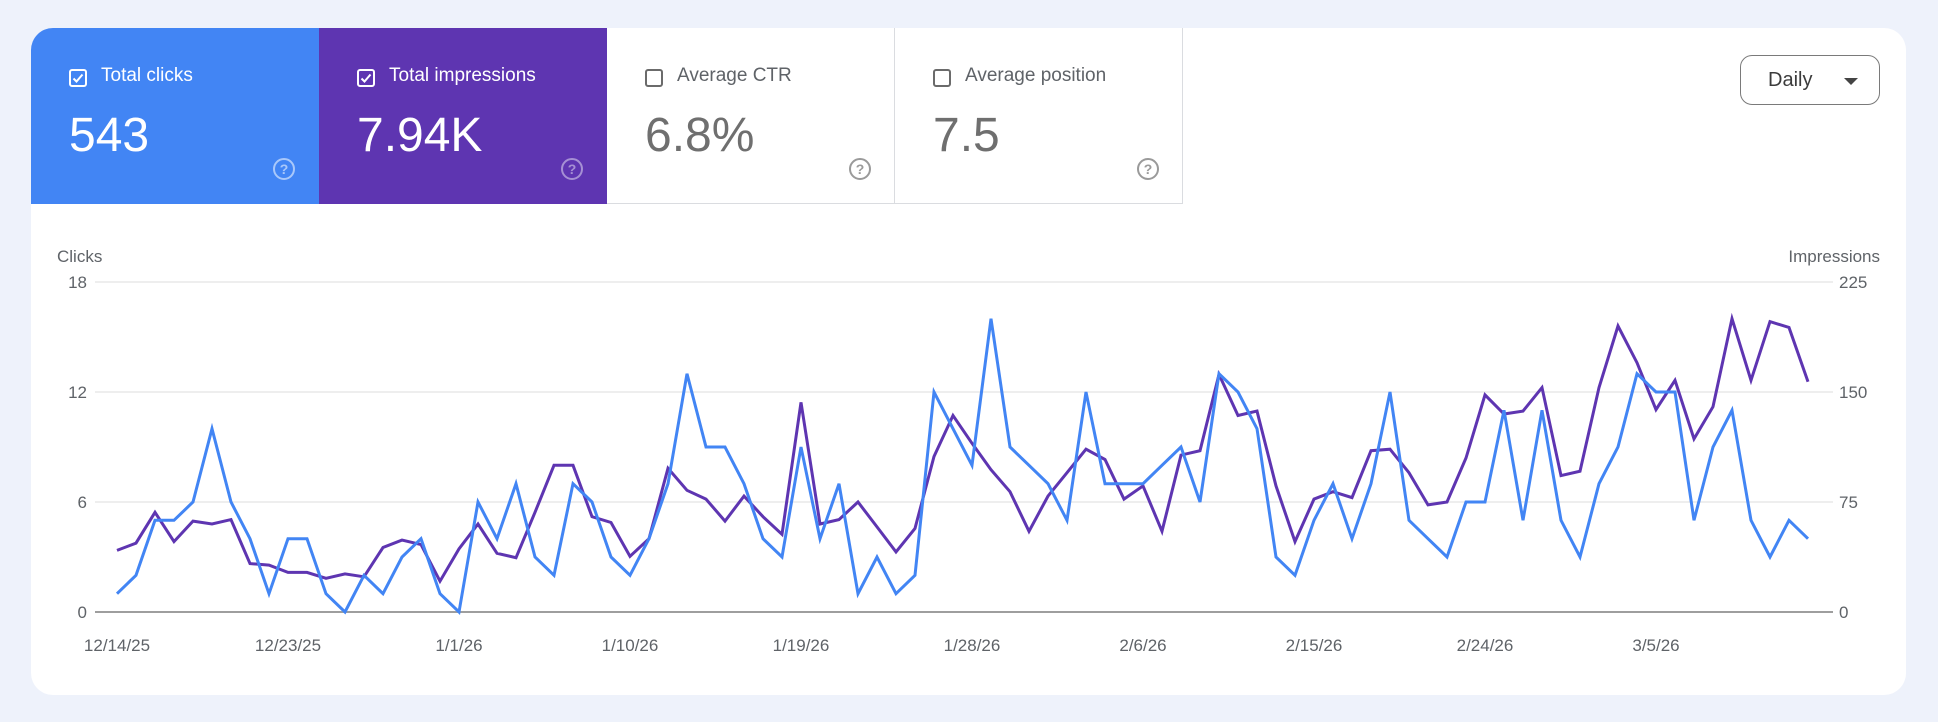 Image resolution: width=1938 pixels, height=722 pixels. I want to click on x-tick-label: 1/1/26, so click(458, 645).